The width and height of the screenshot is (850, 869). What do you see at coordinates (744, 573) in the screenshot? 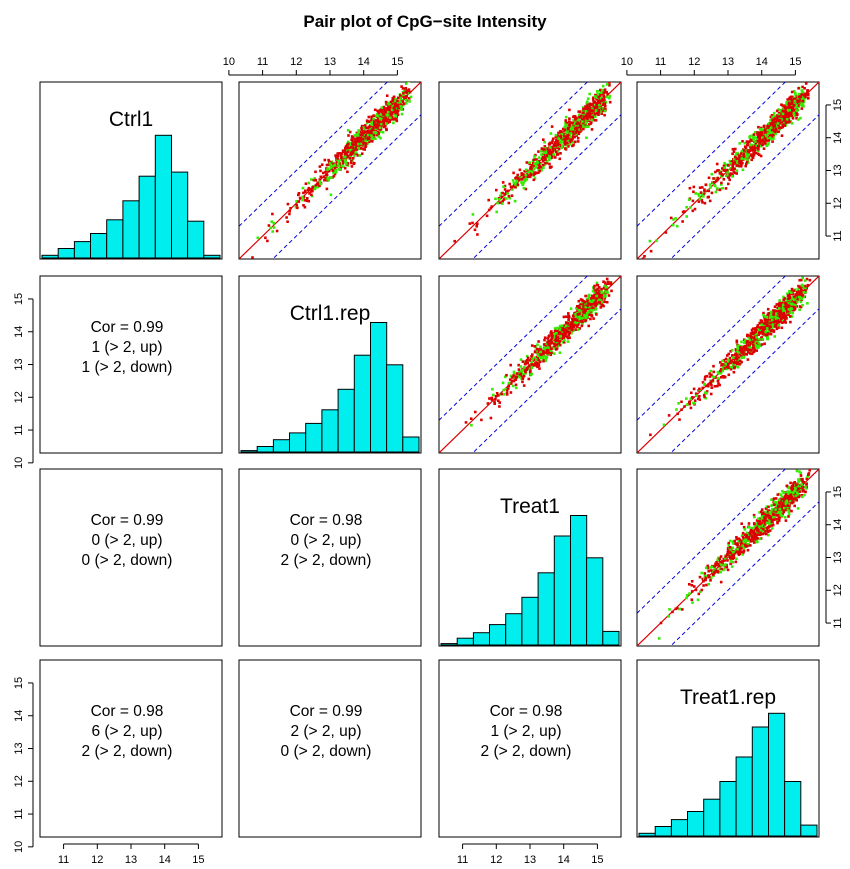
I see `fold-line-down` at bounding box center [744, 573].